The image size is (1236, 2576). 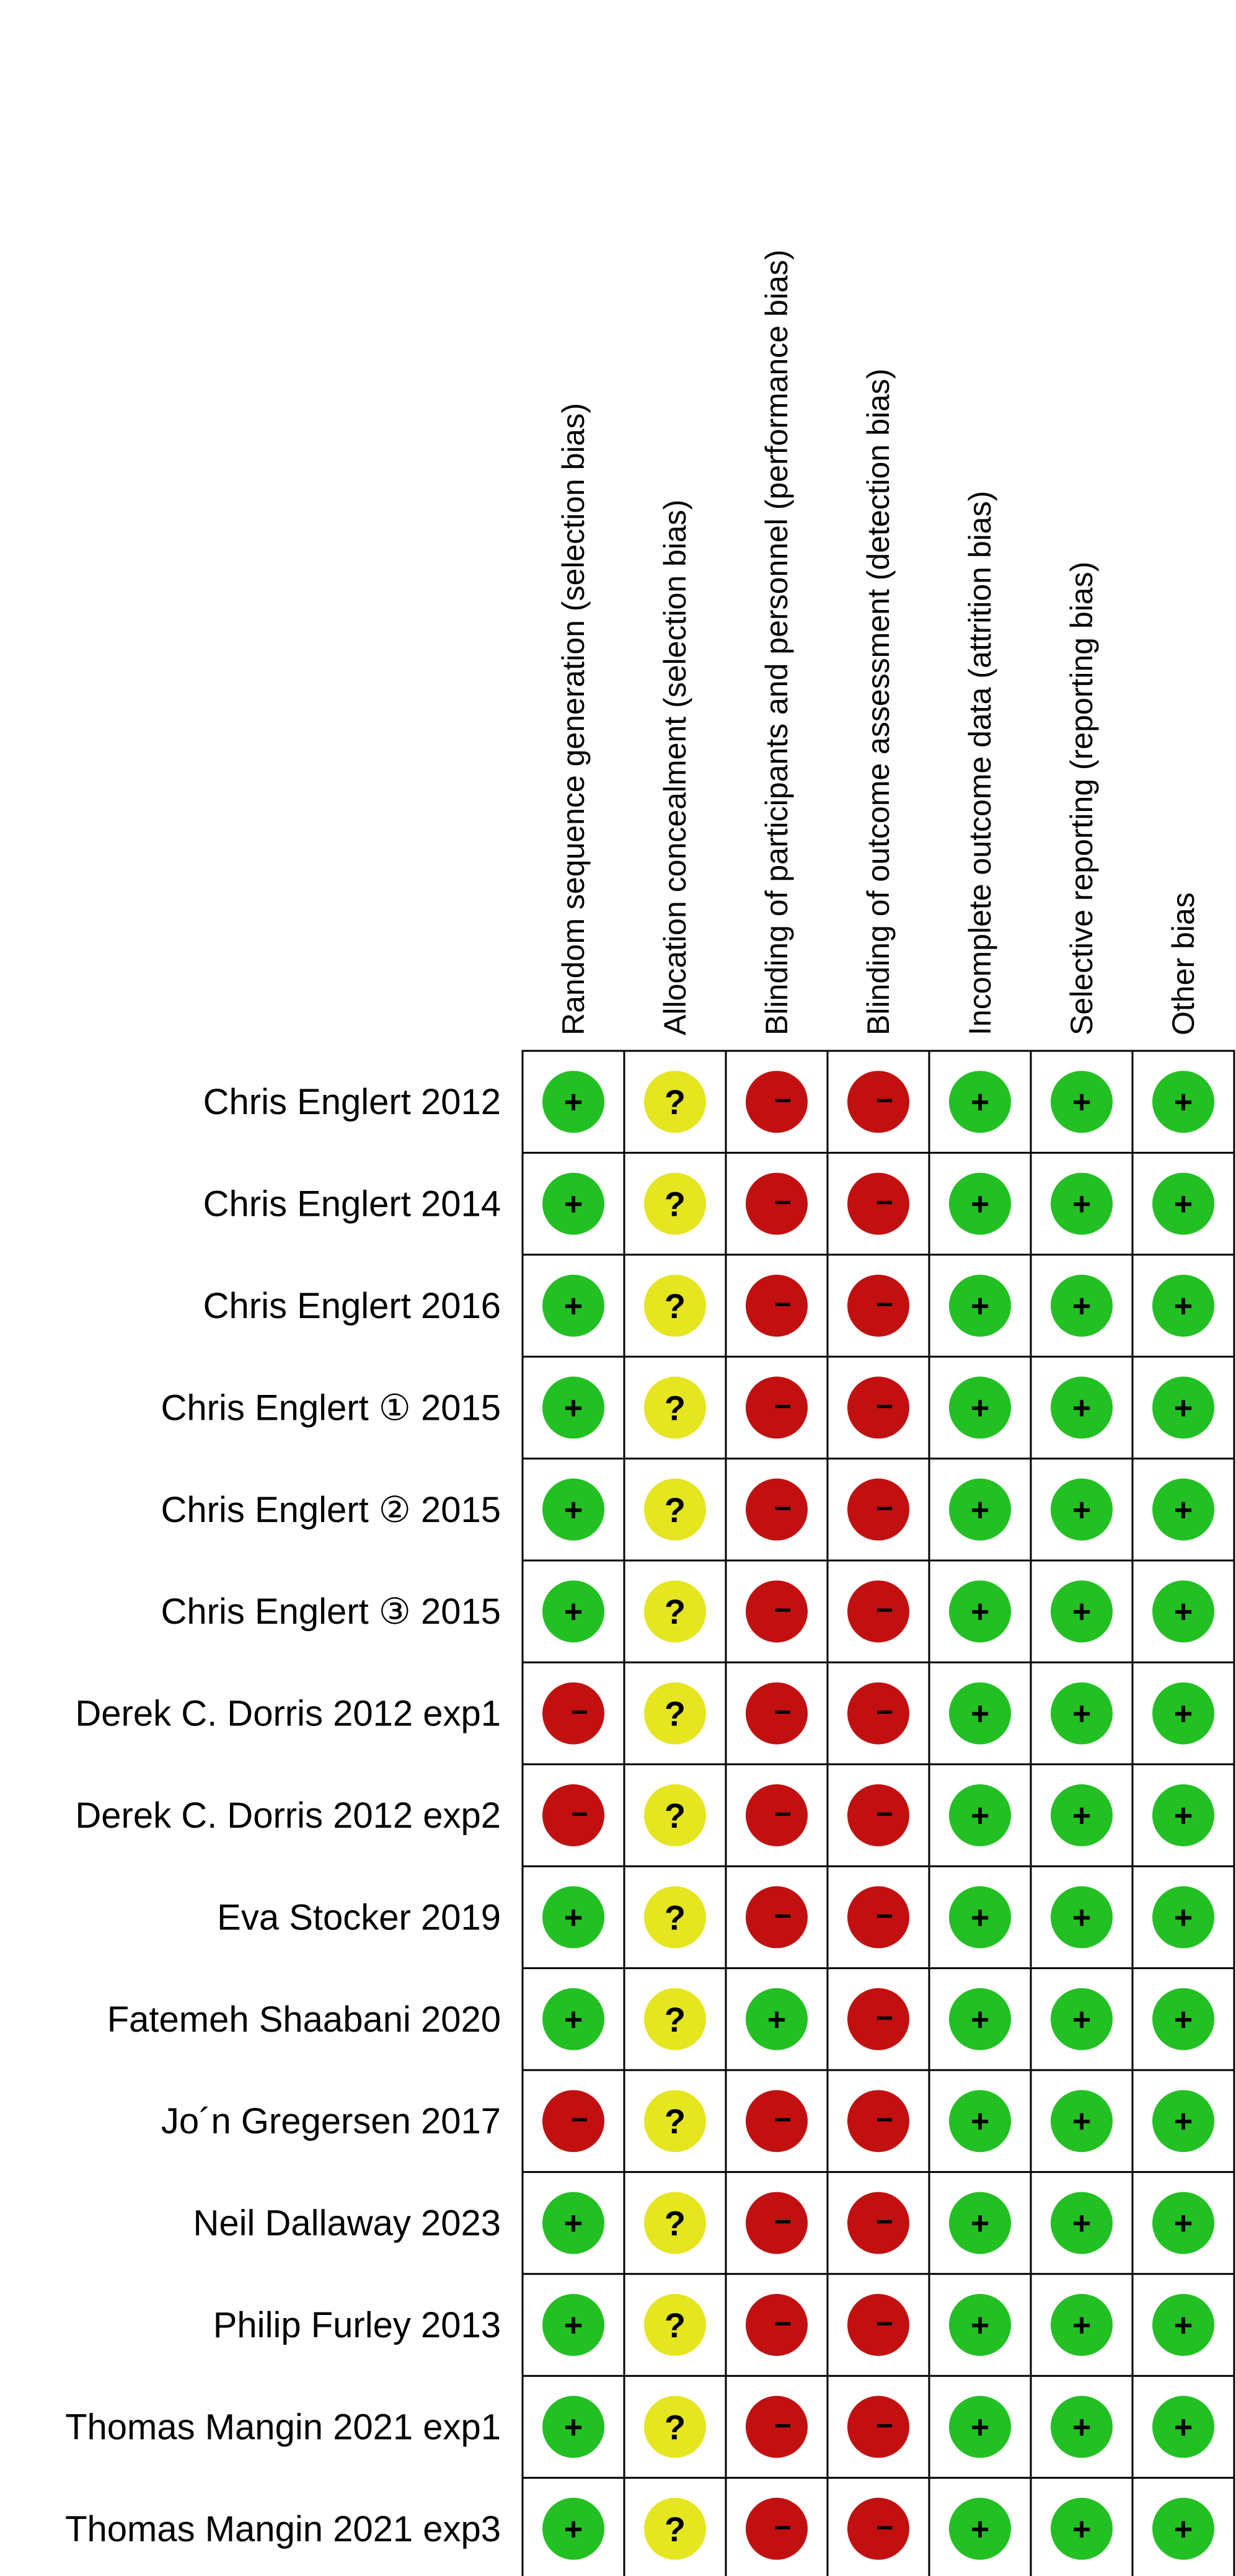 What do you see at coordinates (331, 2121) in the screenshot?
I see `row-label: Jo´n Gregersen 2017` at bounding box center [331, 2121].